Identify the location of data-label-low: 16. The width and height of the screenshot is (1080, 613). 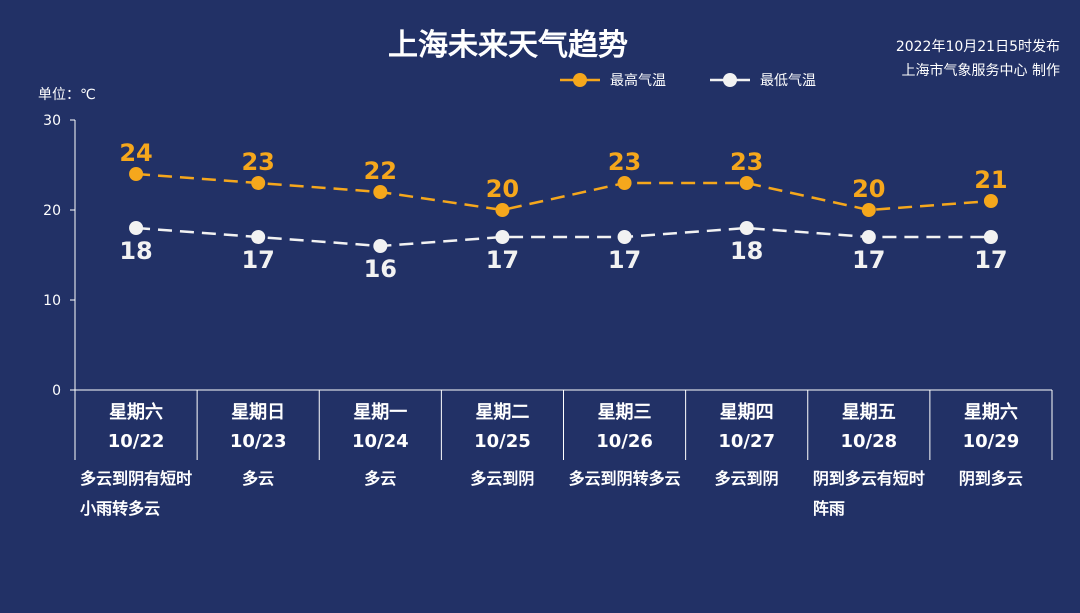
(380, 269).